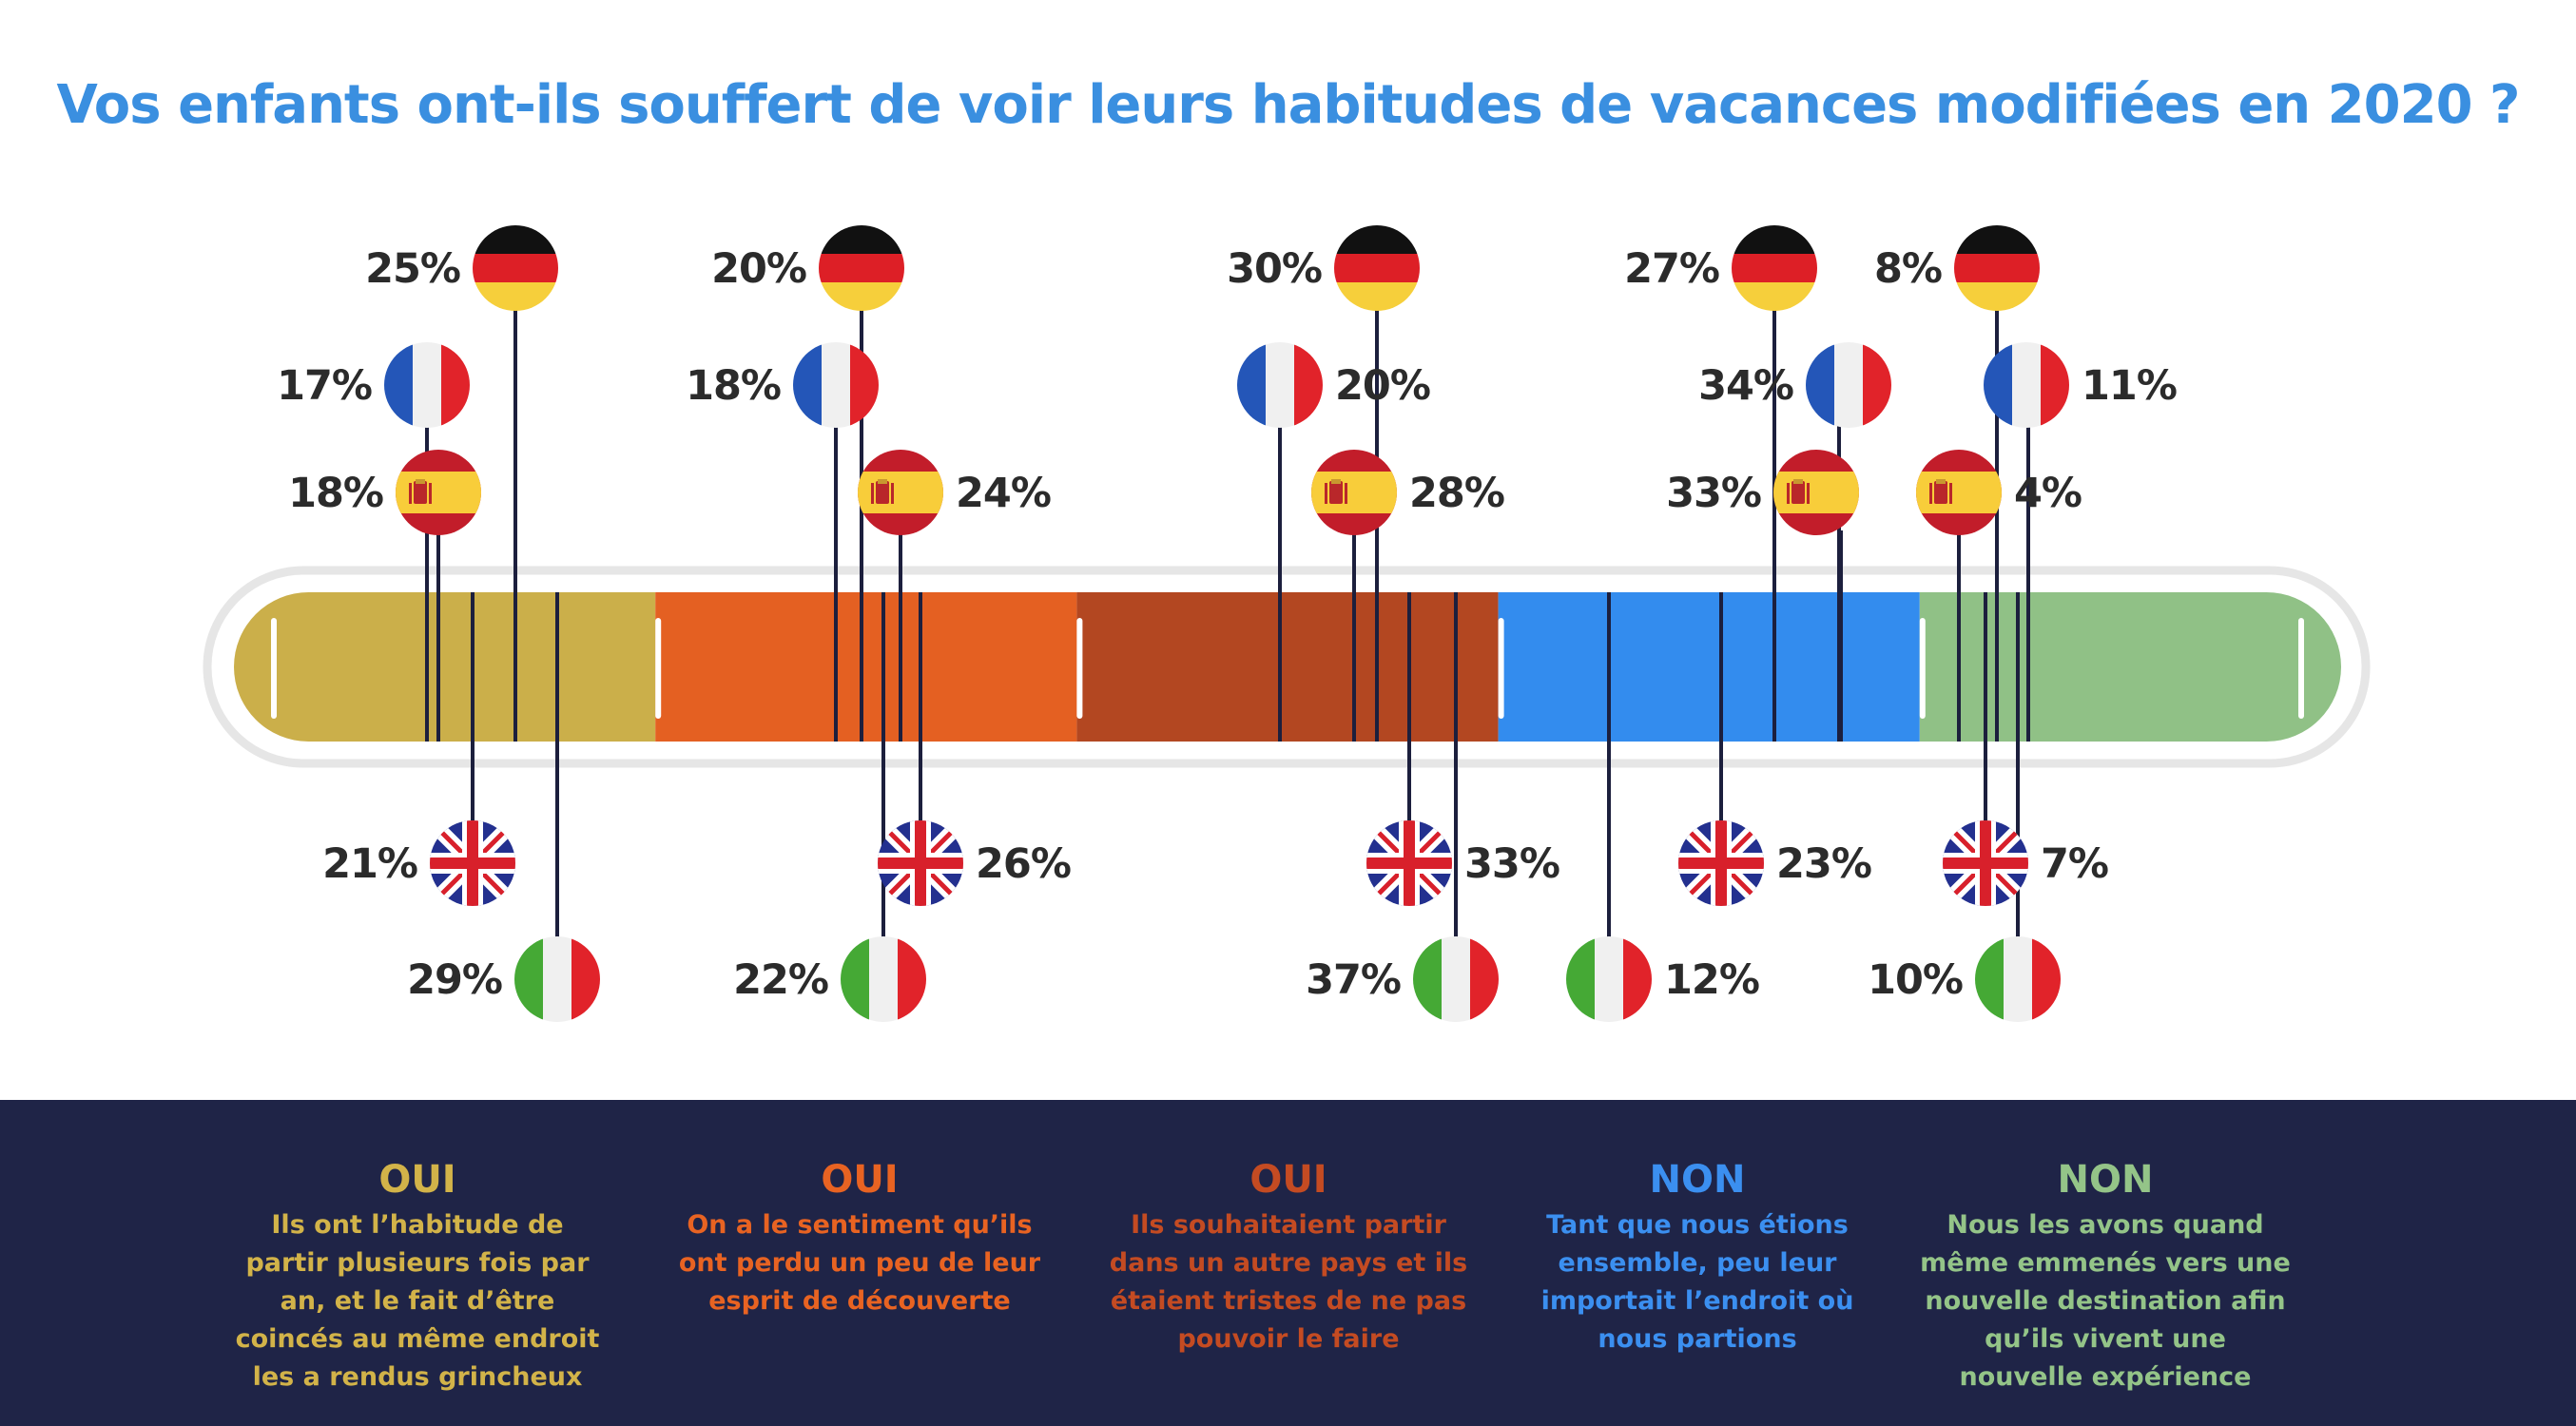  Describe the element at coordinates (1023, 864) in the screenshot. I see `value-label: 26%` at that location.